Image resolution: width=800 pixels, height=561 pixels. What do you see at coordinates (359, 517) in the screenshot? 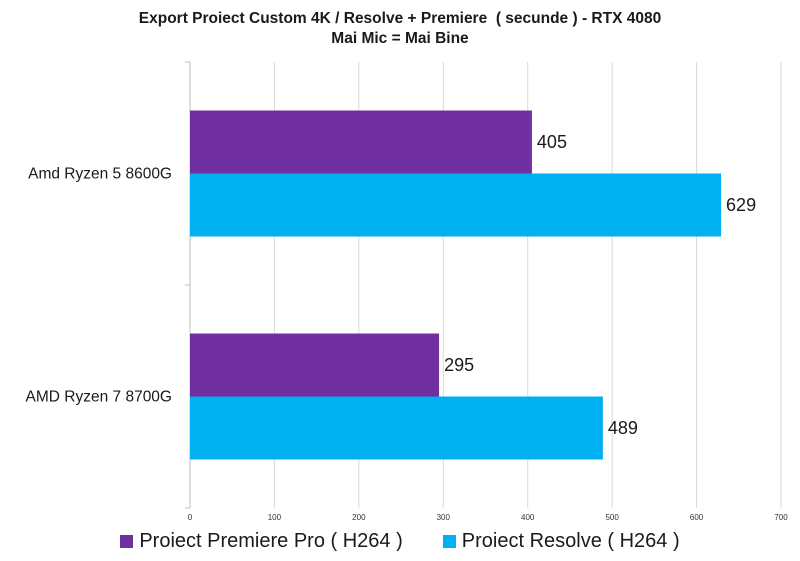
I see `x-tick-label: 200` at bounding box center [359, 517].